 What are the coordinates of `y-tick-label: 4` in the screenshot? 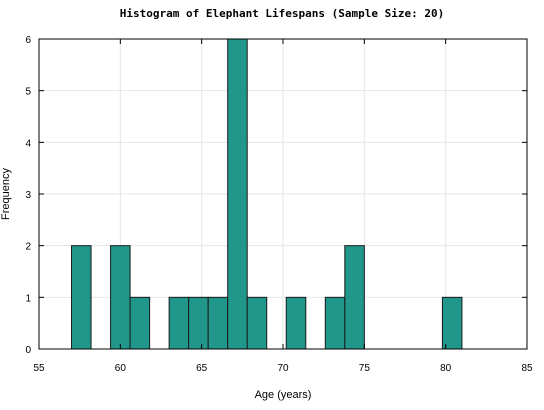 It's located at (28, 143).